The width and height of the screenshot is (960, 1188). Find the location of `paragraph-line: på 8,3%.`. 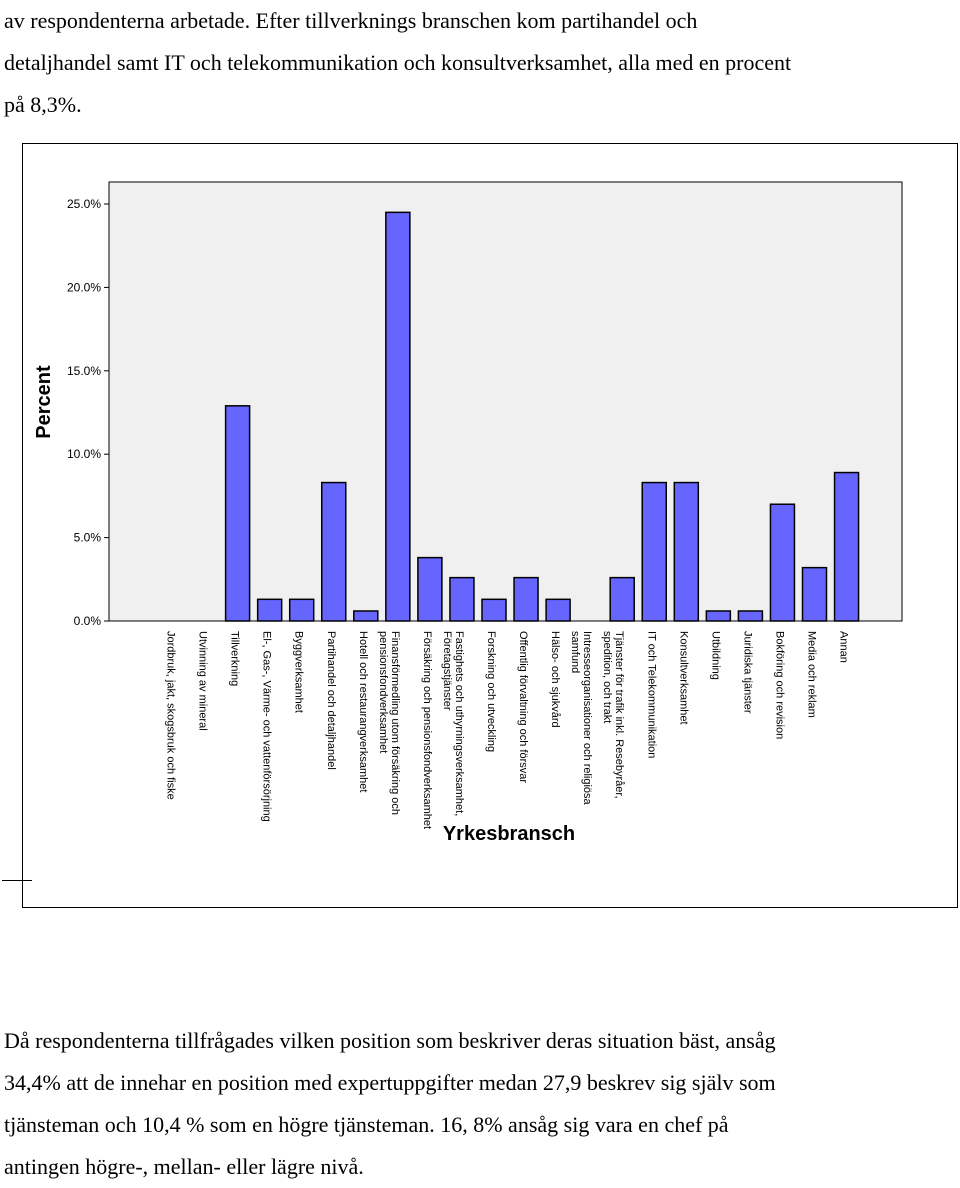

paragraph-line: på 8,3%. is located at coordinates (43, 104).